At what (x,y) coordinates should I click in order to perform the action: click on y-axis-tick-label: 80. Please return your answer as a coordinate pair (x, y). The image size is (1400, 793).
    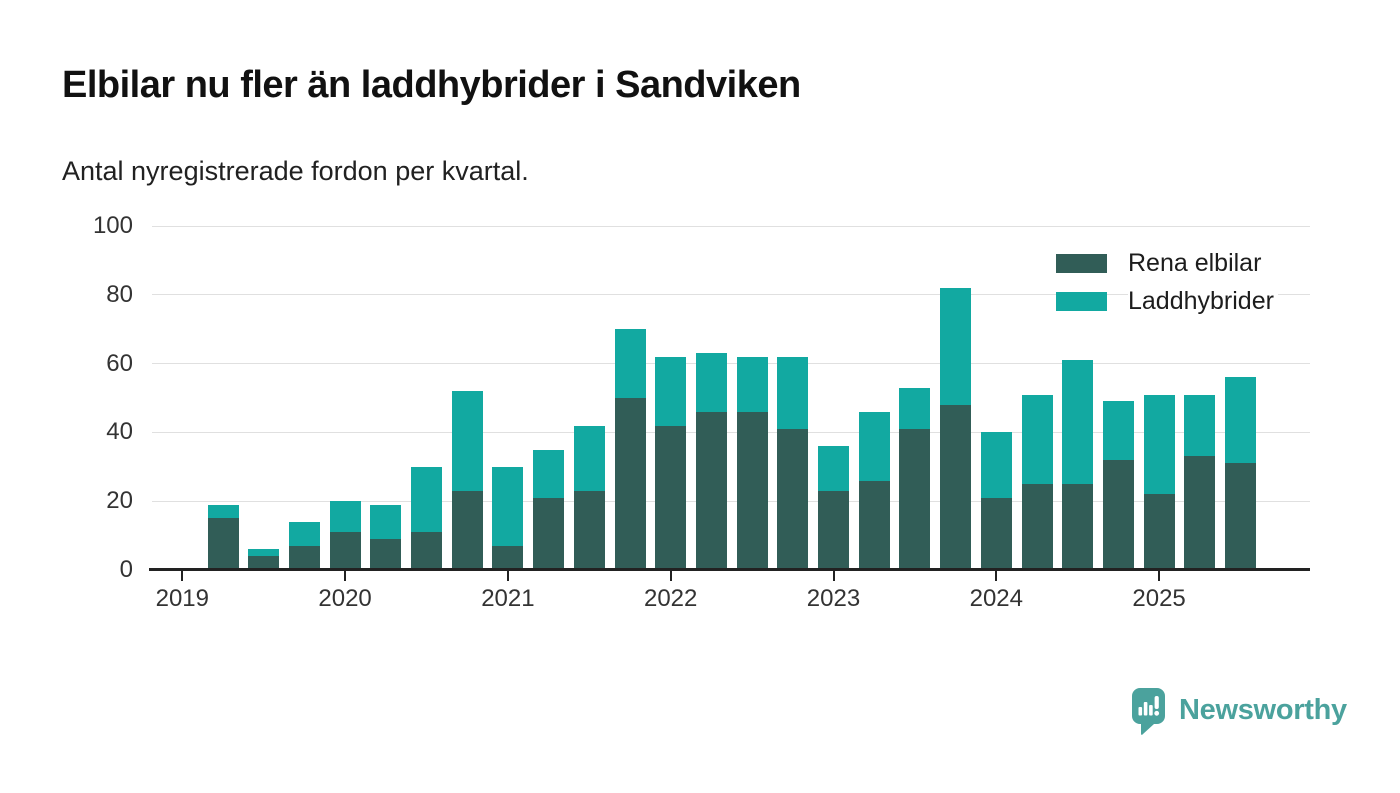
    Looking at the image, I should click on (119, 294).